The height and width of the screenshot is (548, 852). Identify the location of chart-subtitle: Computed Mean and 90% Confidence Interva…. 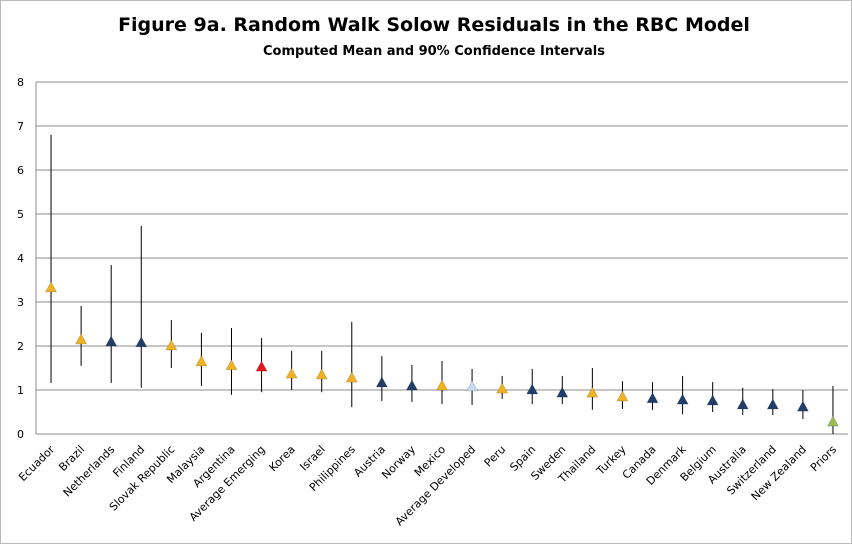
(434, 51).